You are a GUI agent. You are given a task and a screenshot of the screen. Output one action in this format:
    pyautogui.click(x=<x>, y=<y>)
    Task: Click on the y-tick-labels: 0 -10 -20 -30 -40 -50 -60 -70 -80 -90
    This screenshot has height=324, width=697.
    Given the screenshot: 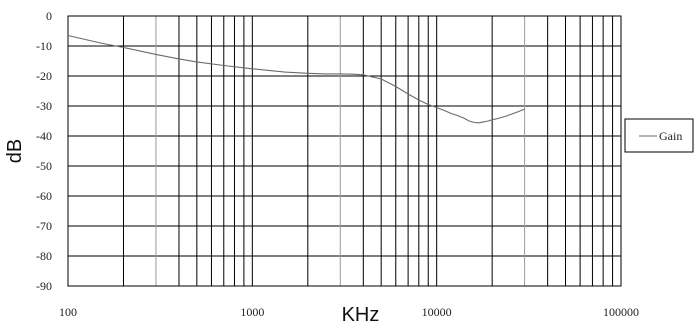 What is the action you would take?
    pyautogui.click(x=44, y=151)
    